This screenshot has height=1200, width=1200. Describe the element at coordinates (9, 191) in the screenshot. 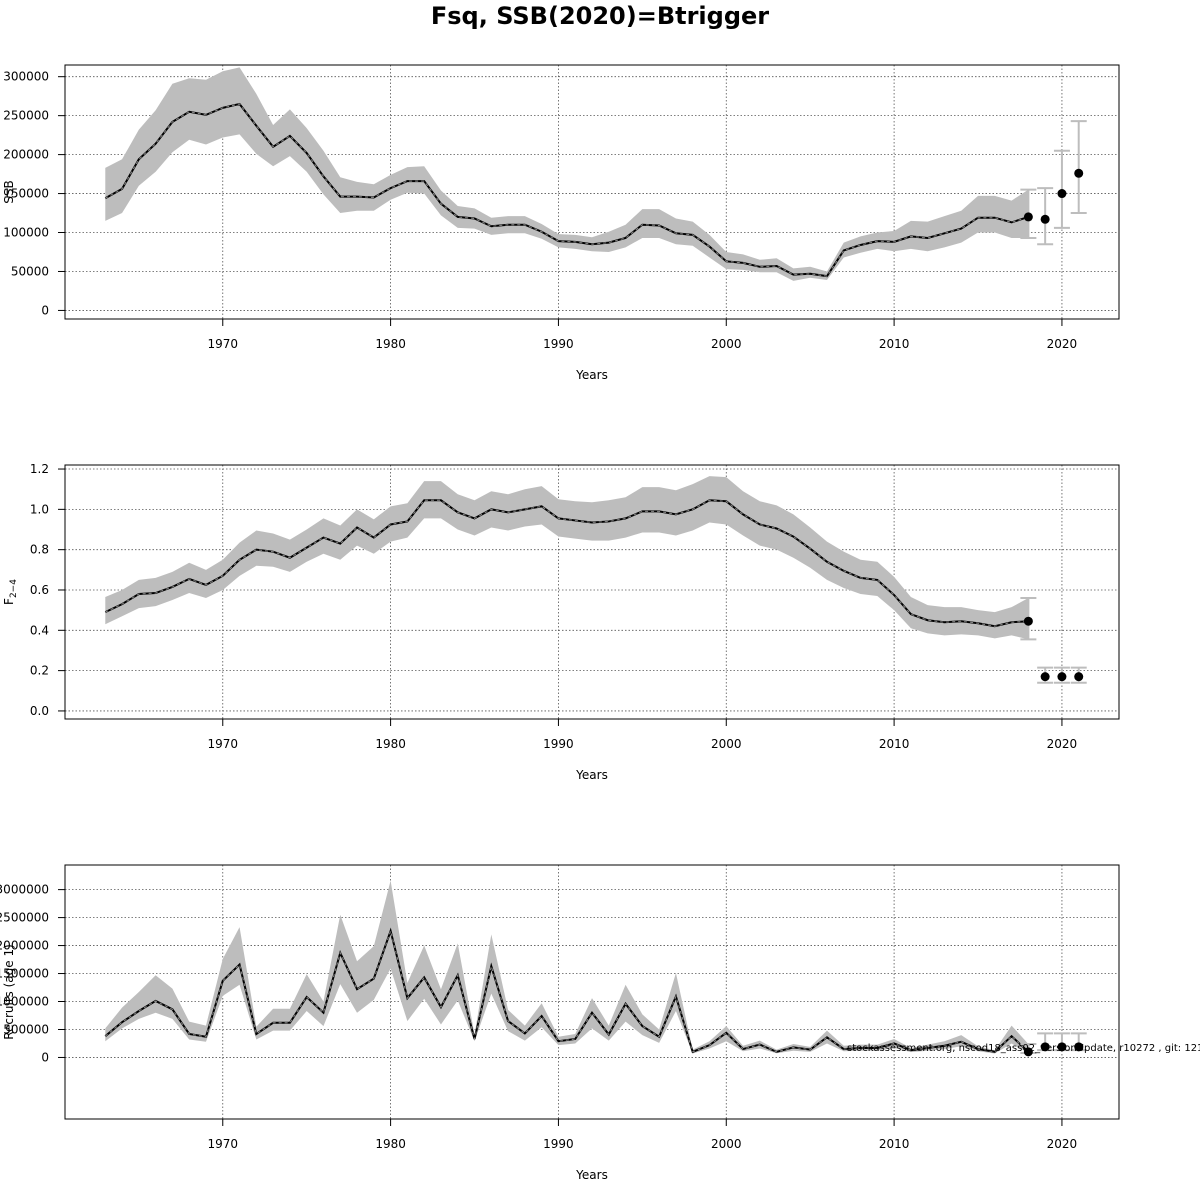

I see `y-axis-label: SSB` at that location.